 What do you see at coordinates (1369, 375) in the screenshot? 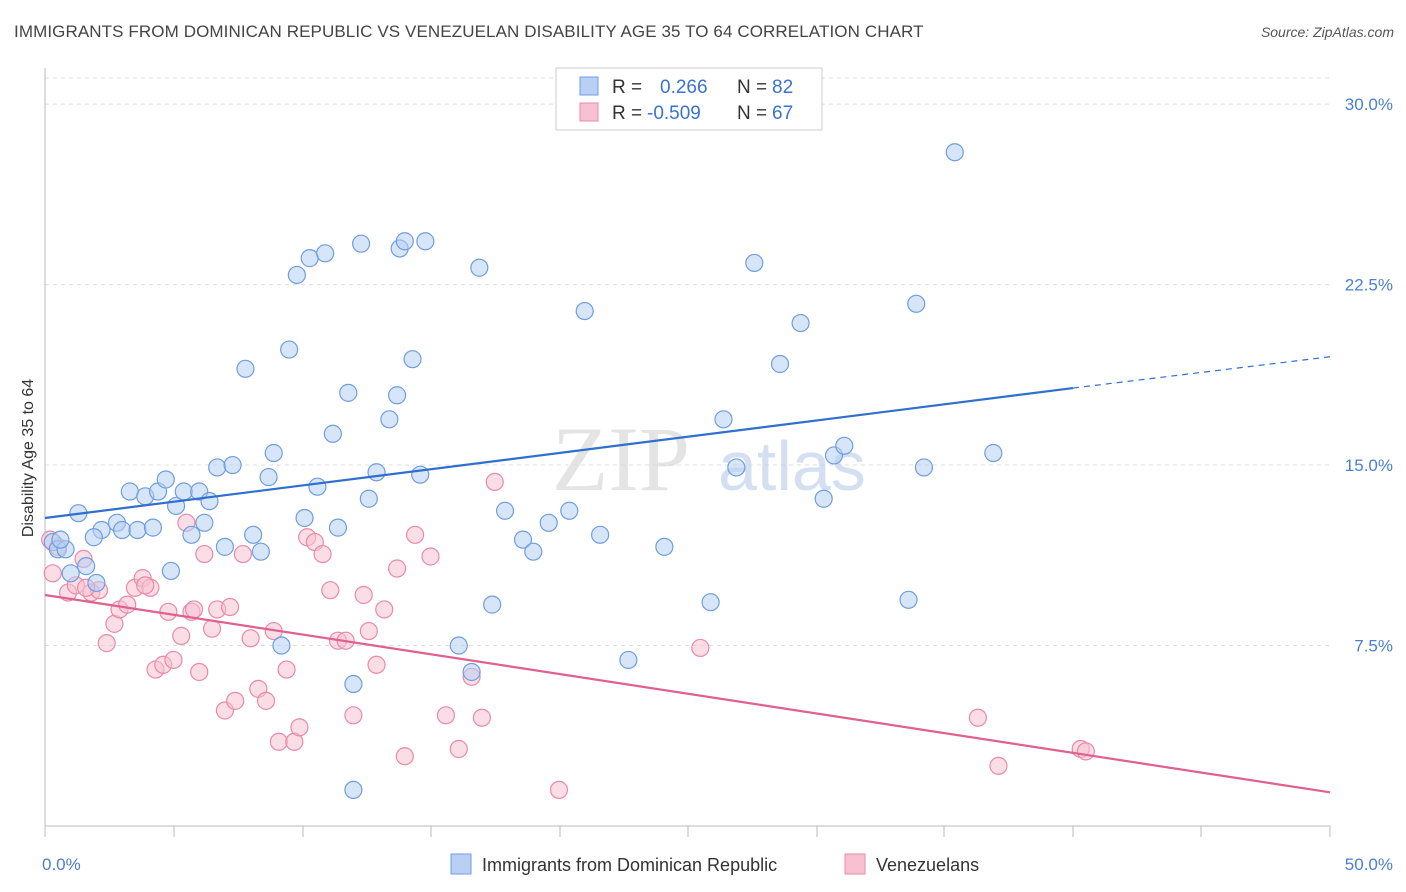
I see `y-tick-labels: 7.5% 15.0% 22.5% 30.0%` at bounding box center [1369, 375].